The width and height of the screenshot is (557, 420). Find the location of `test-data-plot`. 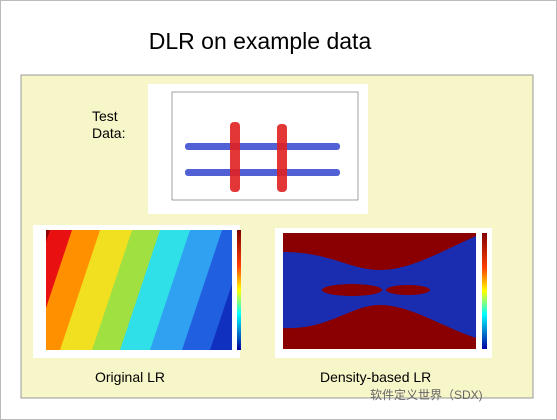

test-data-plot is located at coordinates (258, 149).